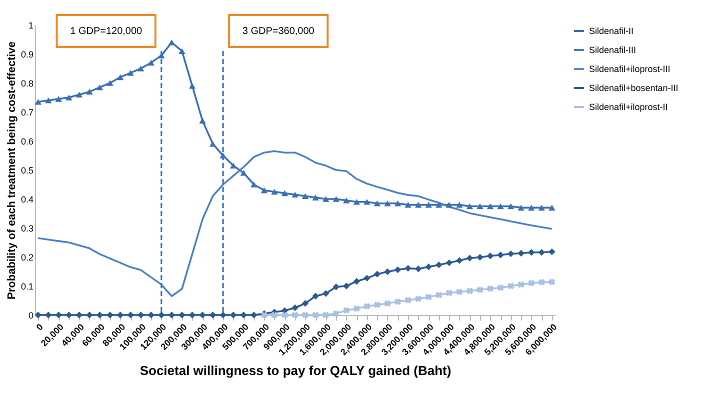 This screenshot has height=401, width=724. I want to click on y-tick-label: 0.6, so click(27, 141).